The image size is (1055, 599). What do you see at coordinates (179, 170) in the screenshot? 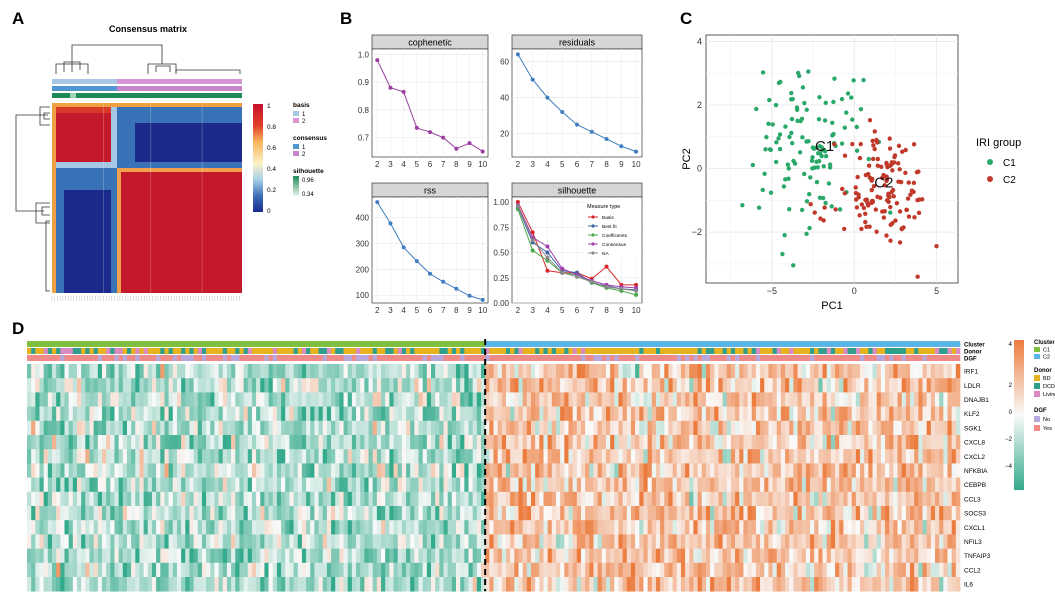
I see `cluster-2-edge-row` at bounding box center [179, 170].